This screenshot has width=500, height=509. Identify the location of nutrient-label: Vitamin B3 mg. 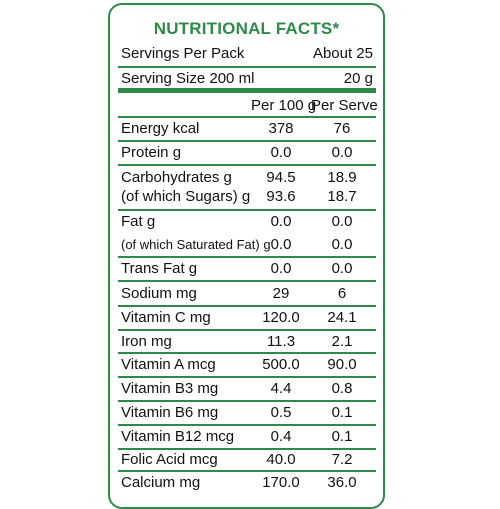
(170, 388).